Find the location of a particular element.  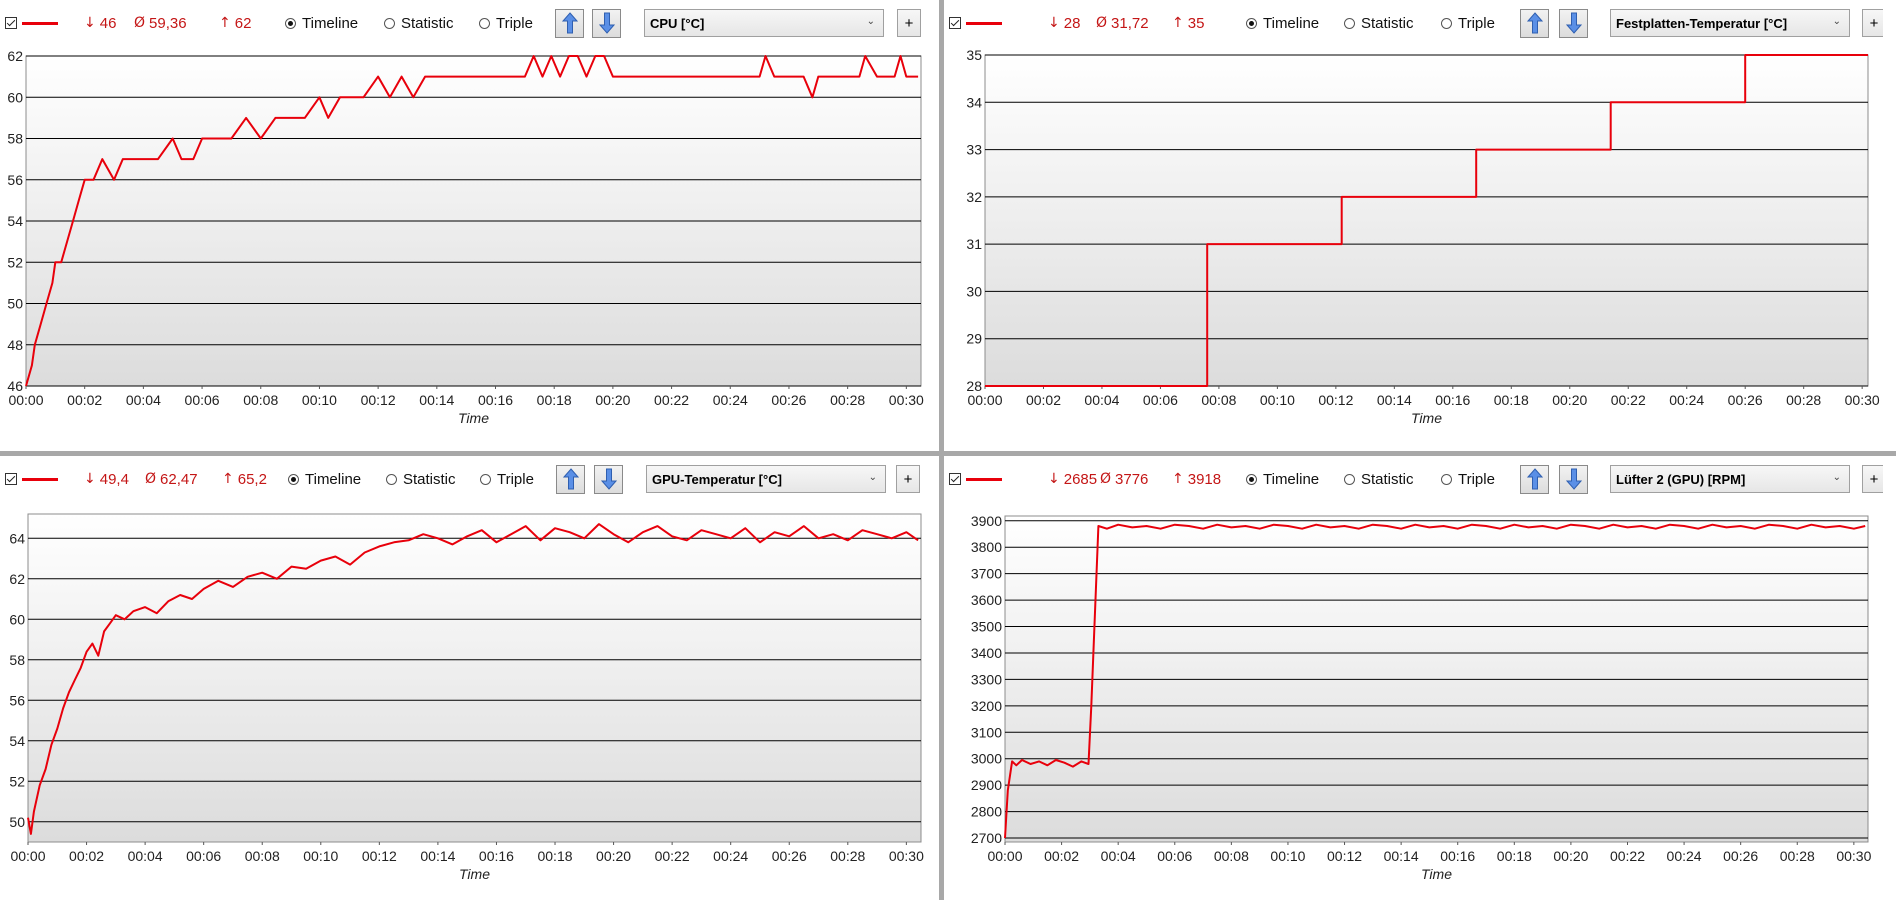

y-tick-label: 3100 is located at coordinates (986, 732).